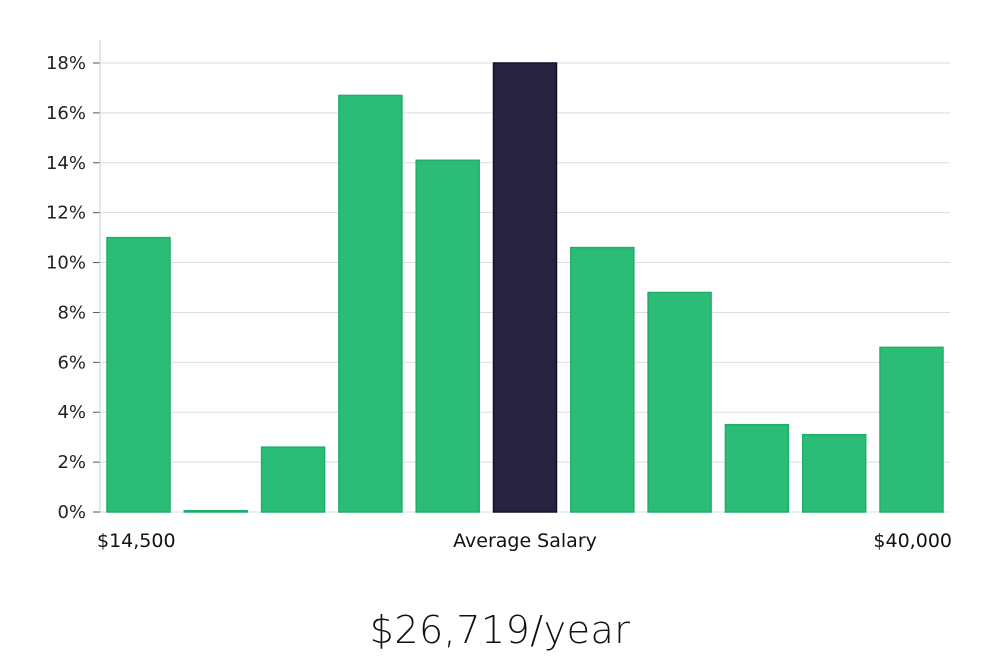 This screenshot has height=660, width=1000. What do you see at coordinates (71, 312) in the screenshot?
I see `y-tick-label: 8%` at bounding box center [71, 312].